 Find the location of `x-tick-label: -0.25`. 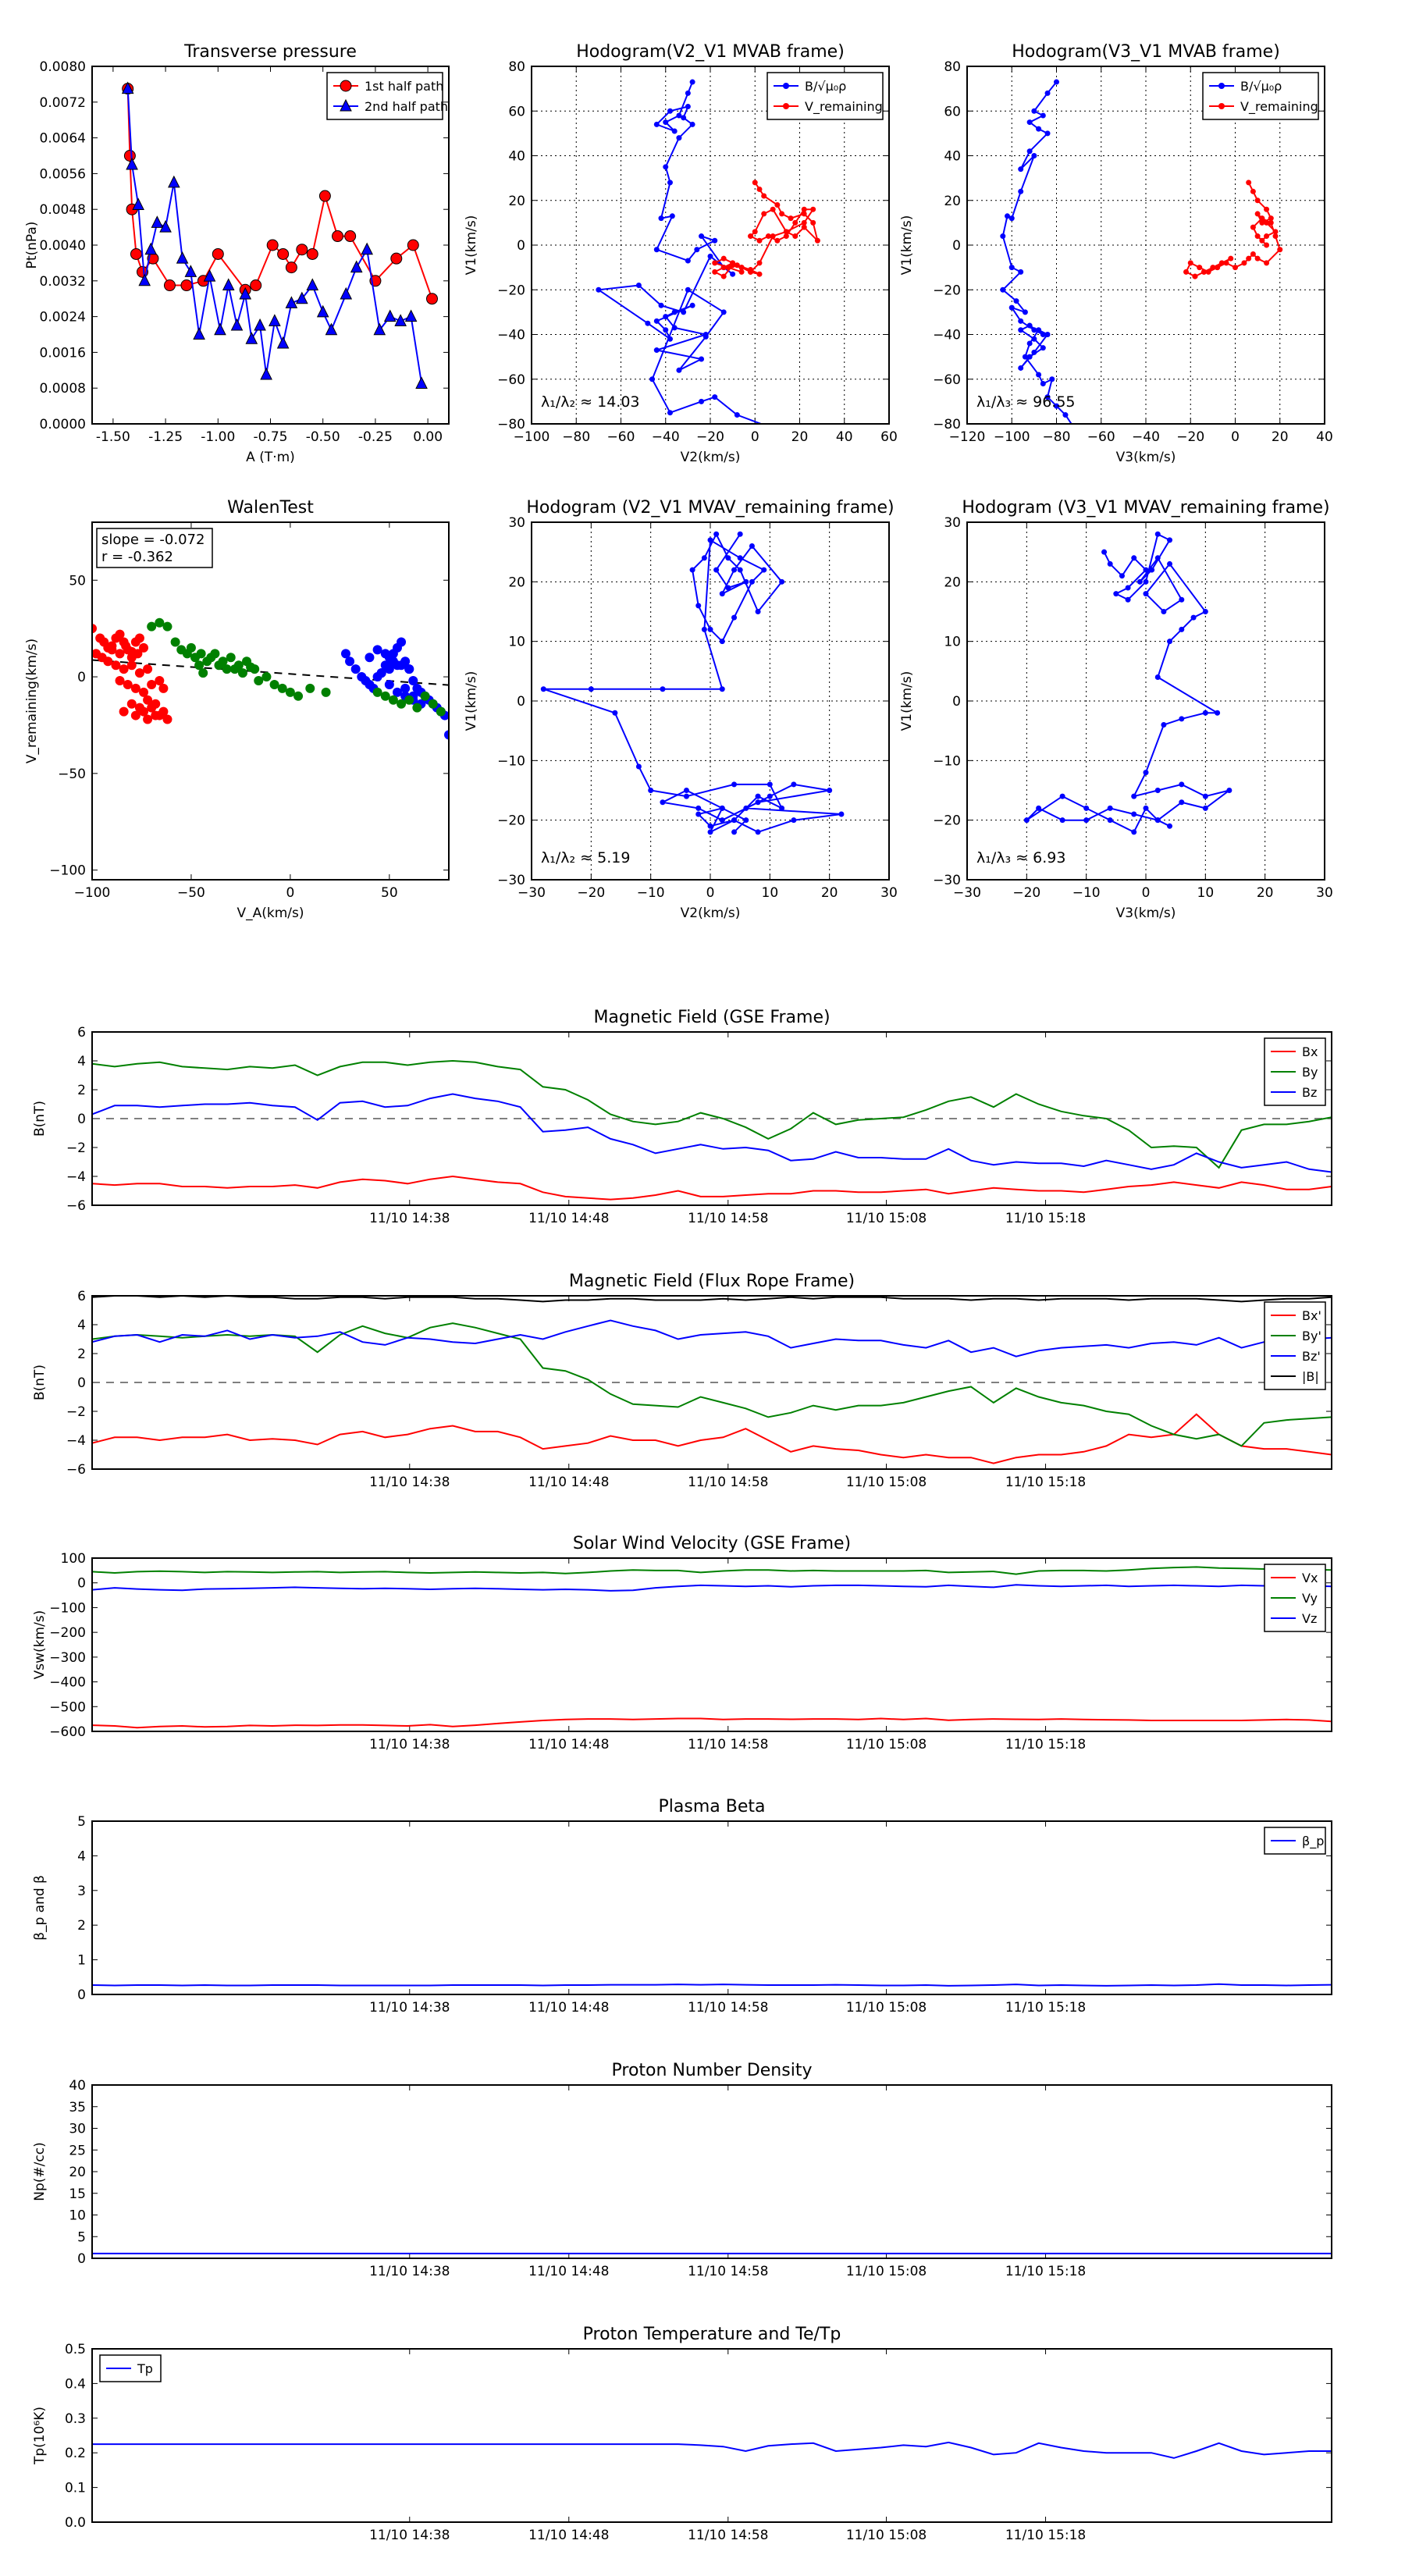

x-tick-label: -0.25 is located at coordinates (376, 437).